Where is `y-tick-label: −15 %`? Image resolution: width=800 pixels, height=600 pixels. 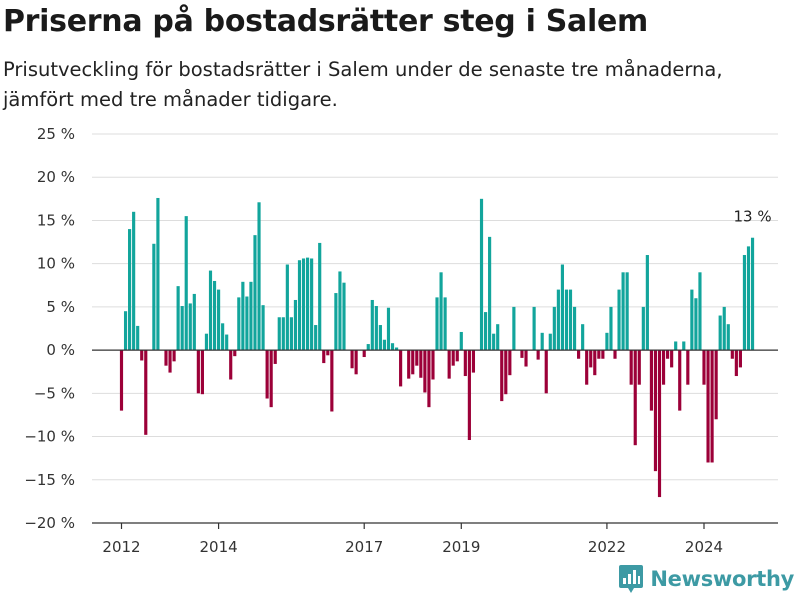
y-tick-label: −15 % is located at coordinates (49, 480).